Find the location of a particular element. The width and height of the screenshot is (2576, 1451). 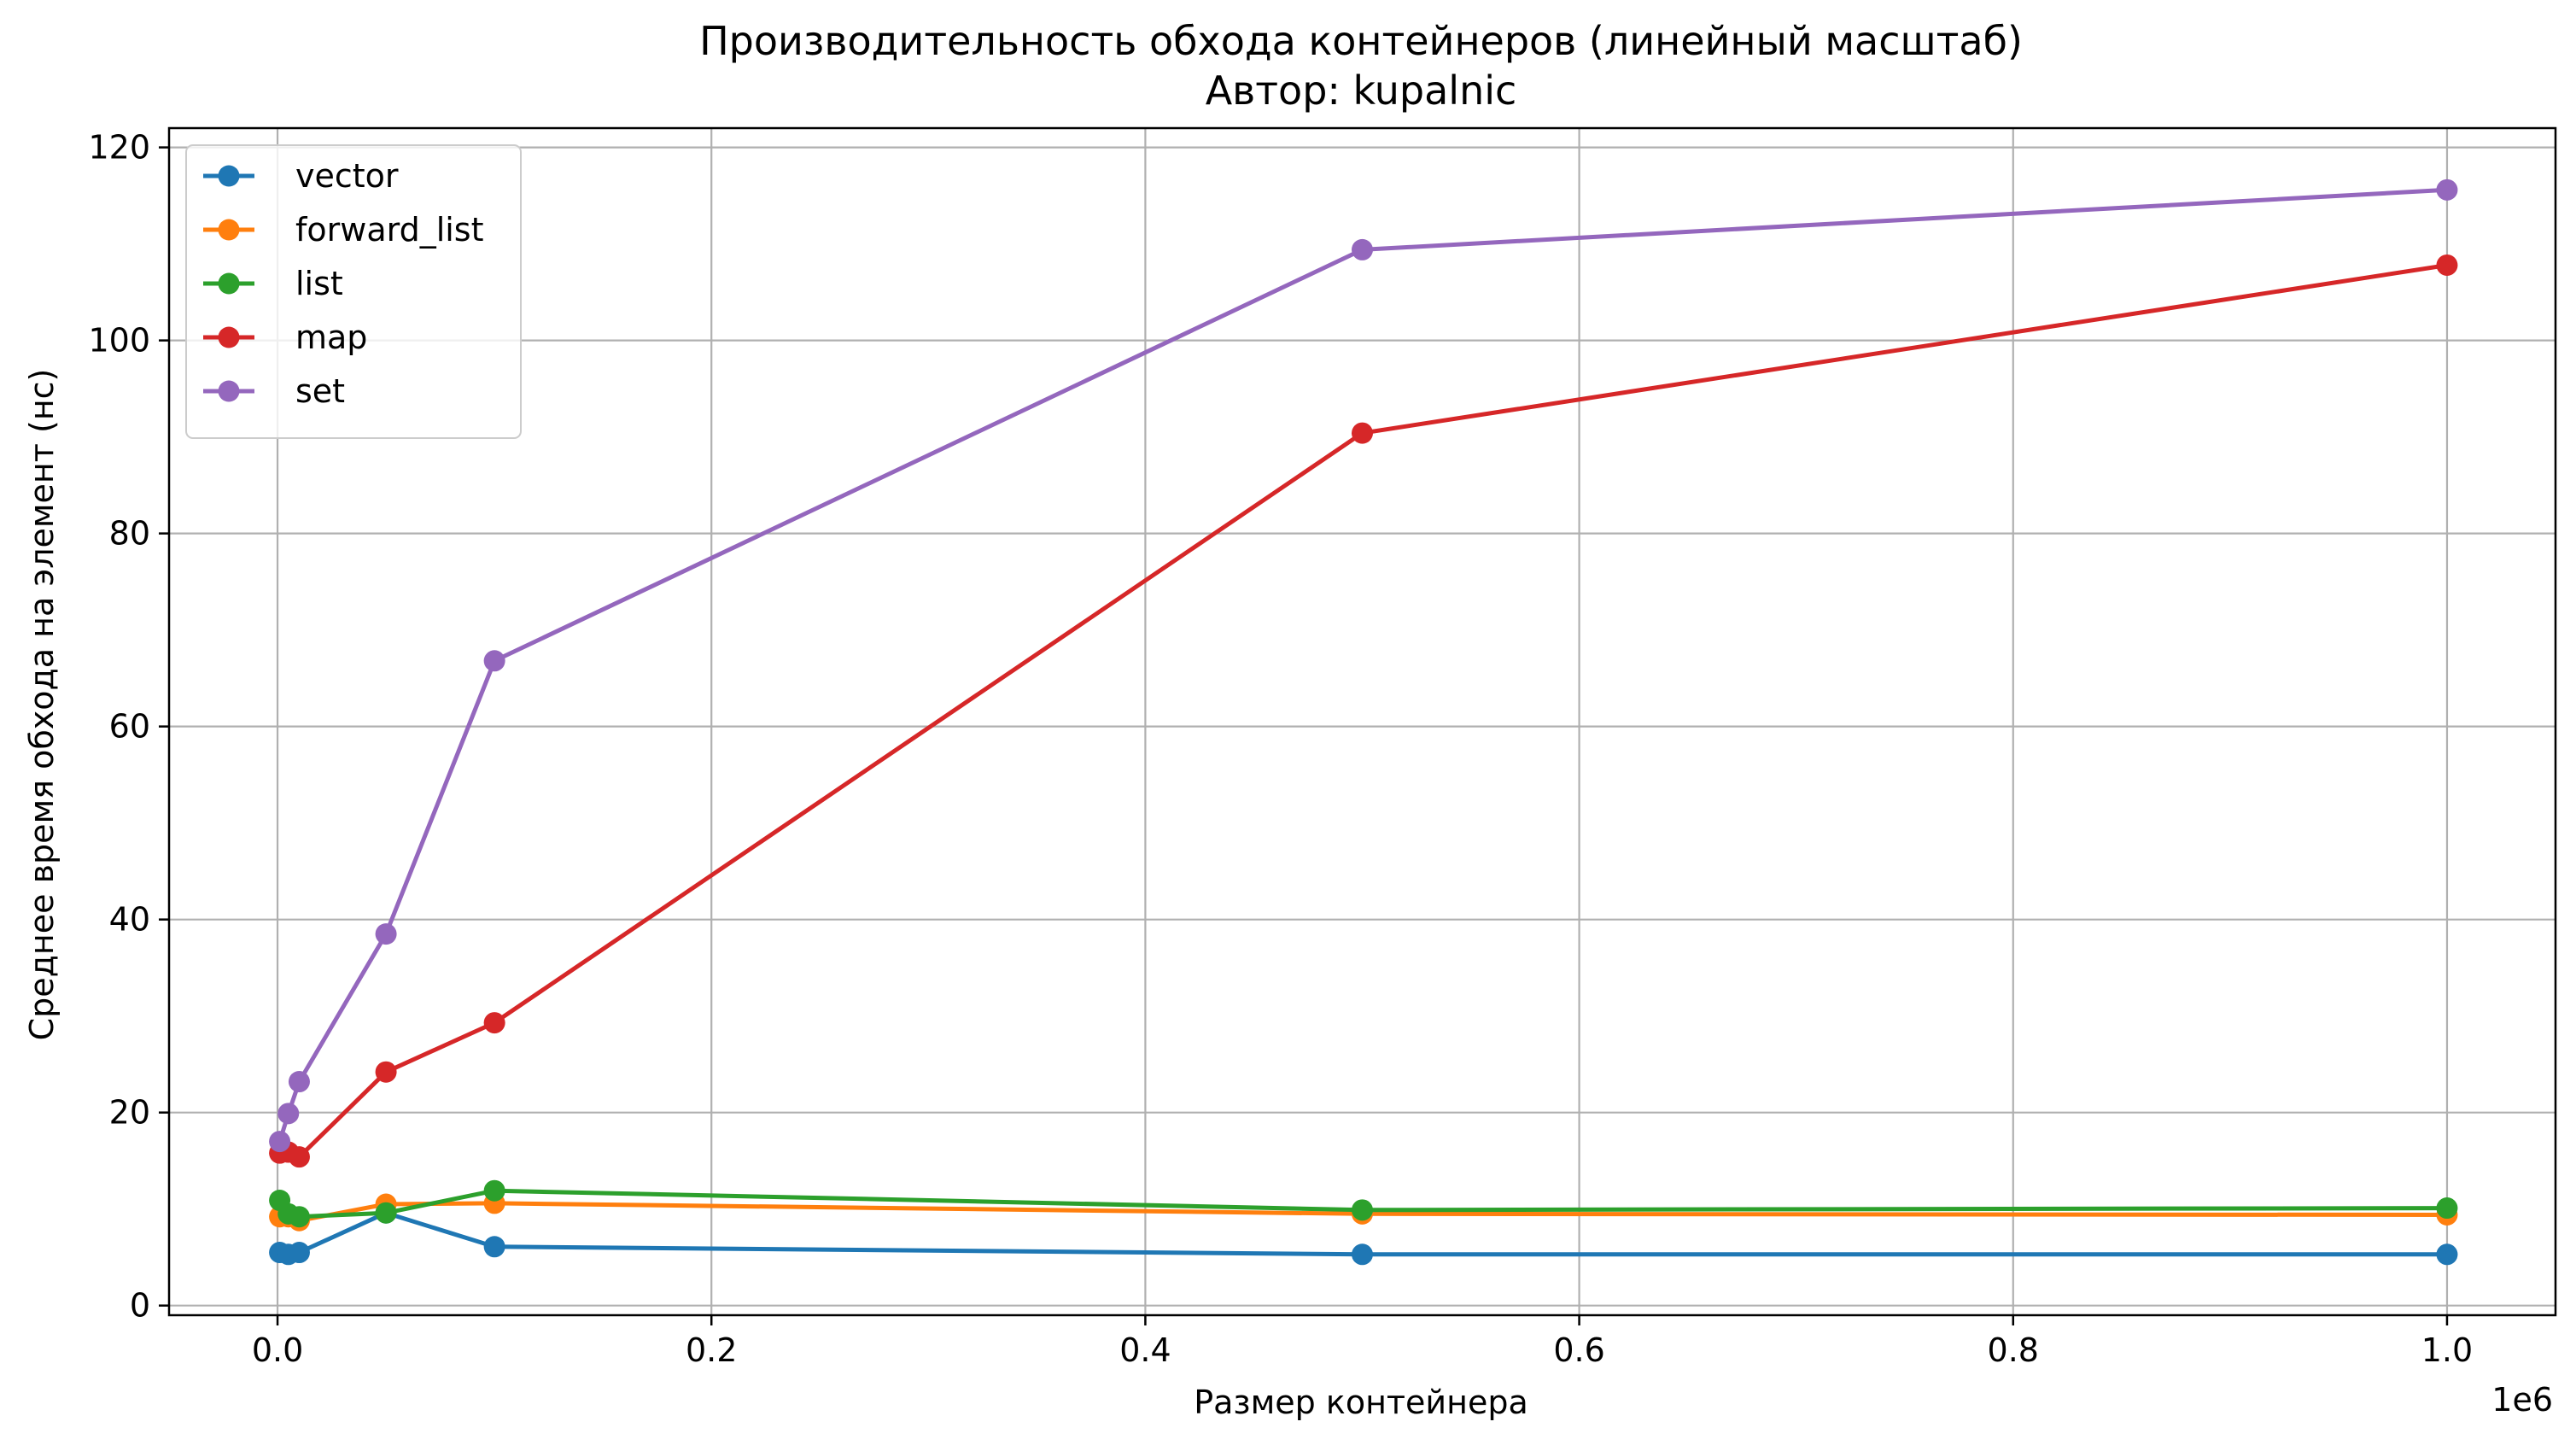

y-axis-label: Среднее время обхода на элемент (нс) is located at coordinates (42, 705).